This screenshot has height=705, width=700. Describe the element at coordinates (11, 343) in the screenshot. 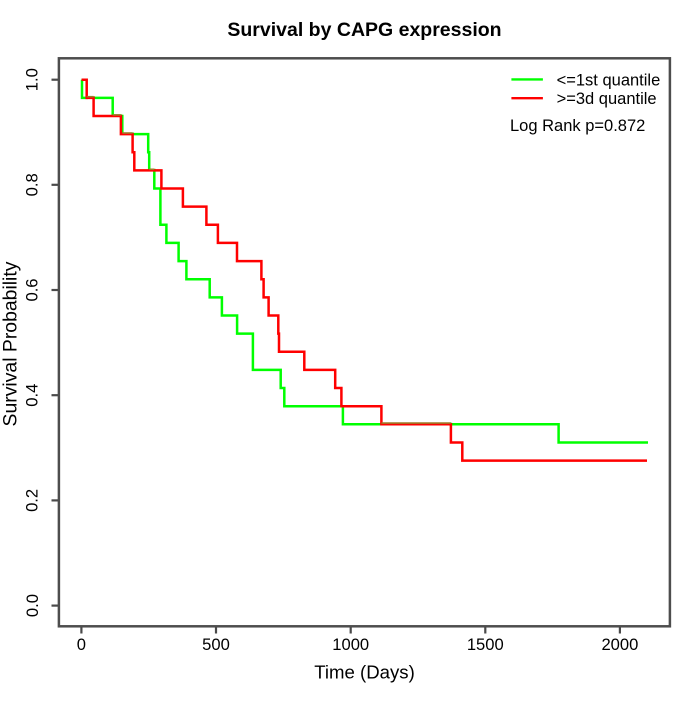

I see `svg-text: Survival Probability` at that location.